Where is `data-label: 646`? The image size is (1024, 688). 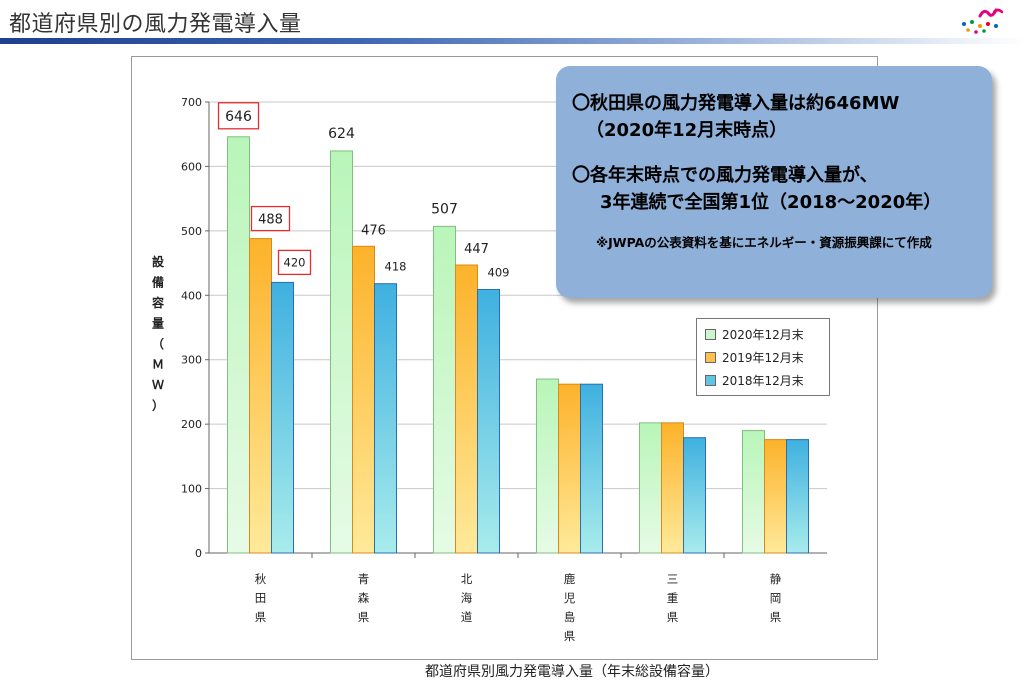 data-label: 646 is located at coordinates (238, 117).